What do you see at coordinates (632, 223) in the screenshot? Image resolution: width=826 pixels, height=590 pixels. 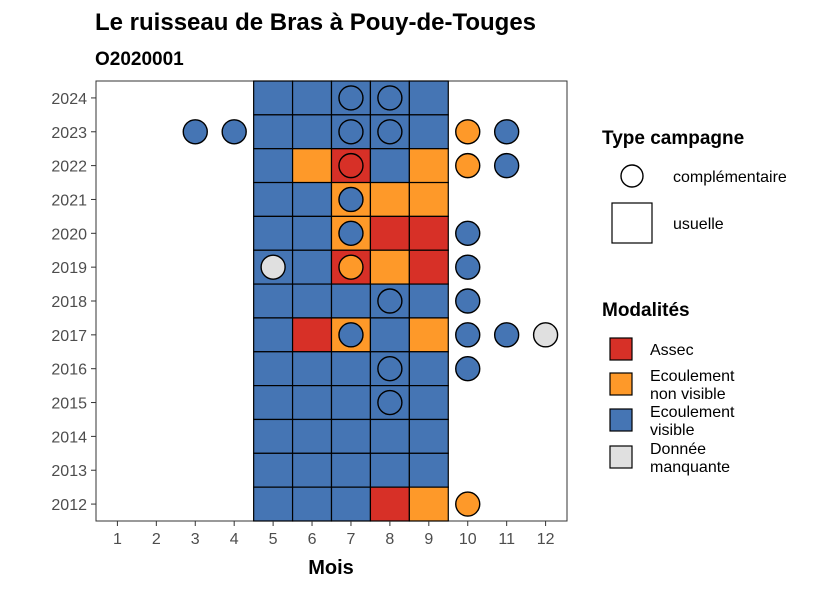 I see `legend-key-usuelle` at bounding box center [632, 223].